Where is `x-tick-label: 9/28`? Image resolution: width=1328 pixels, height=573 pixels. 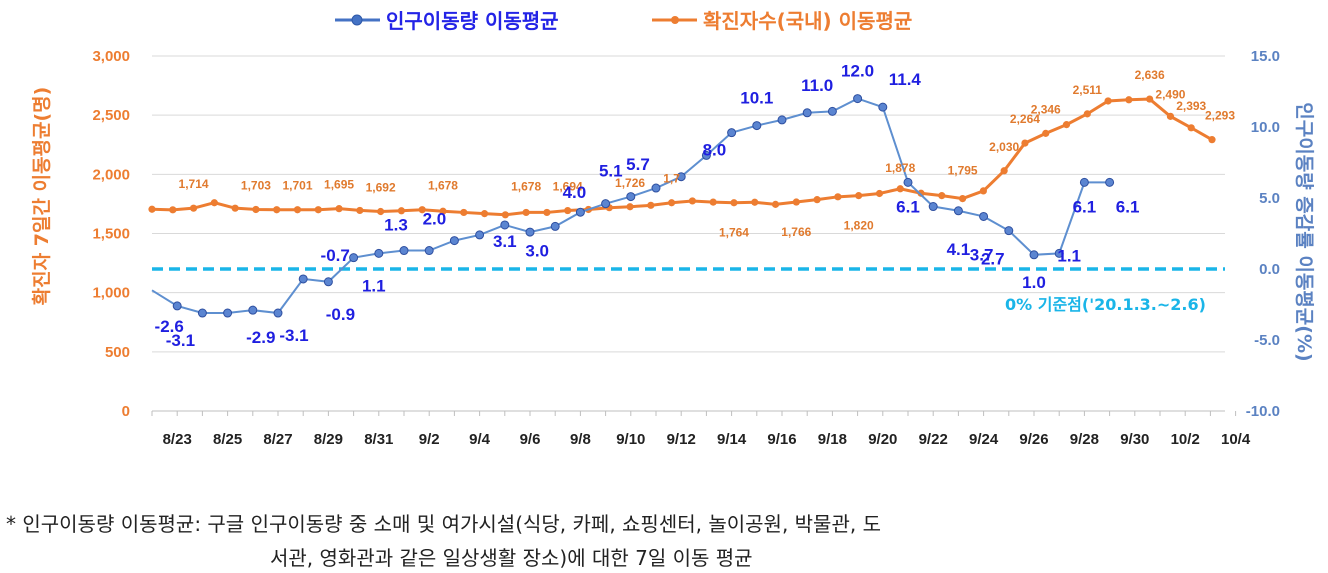 x-tick-label: 9/28 is located at coordinates (1084, 439).